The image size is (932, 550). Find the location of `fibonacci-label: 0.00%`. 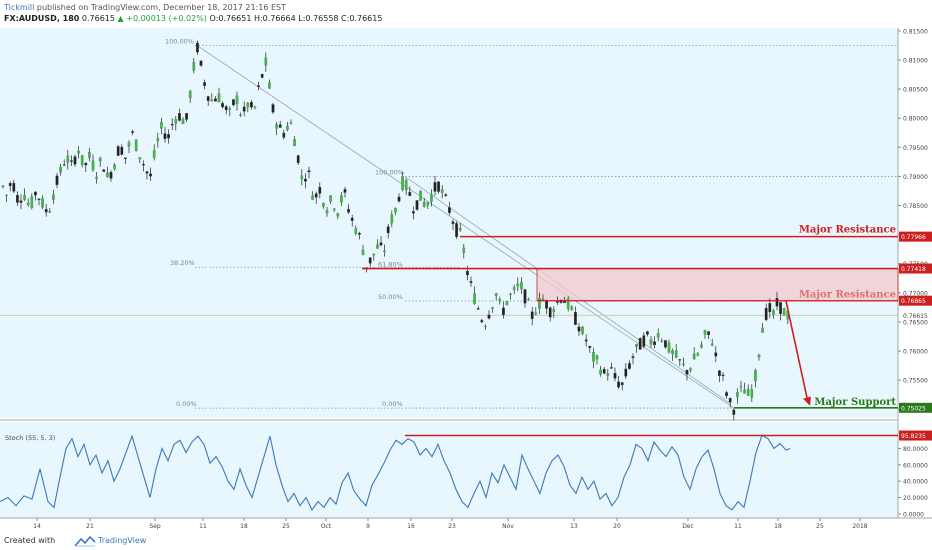

fibonacci-label: 0.00% is located at coordinates (186, 404).